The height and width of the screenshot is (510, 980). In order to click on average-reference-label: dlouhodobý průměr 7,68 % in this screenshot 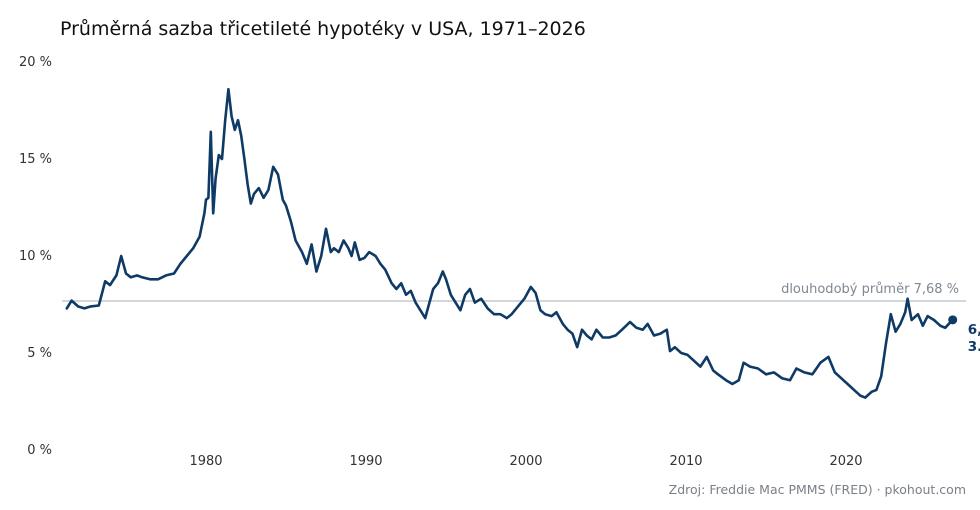, I will do `click(870, 289)`.